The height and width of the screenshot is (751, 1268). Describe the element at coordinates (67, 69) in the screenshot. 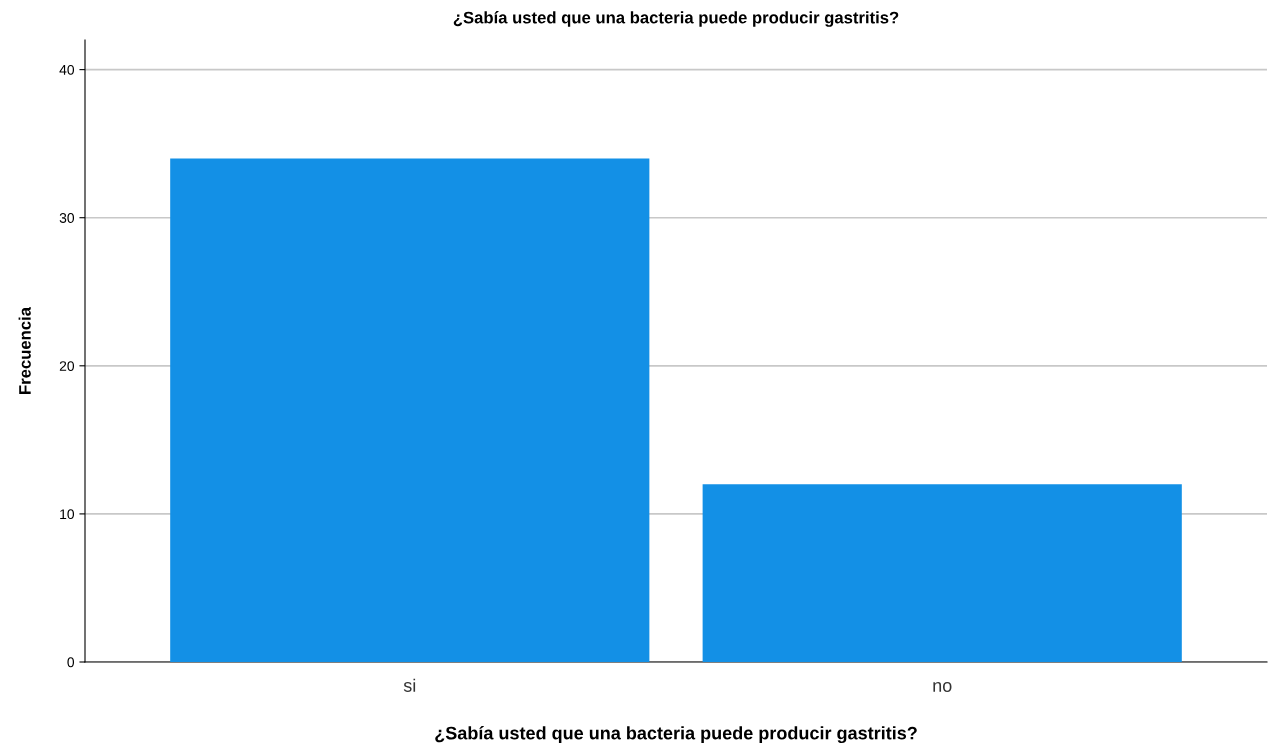

I see `y-tick-label: 40` at that location.